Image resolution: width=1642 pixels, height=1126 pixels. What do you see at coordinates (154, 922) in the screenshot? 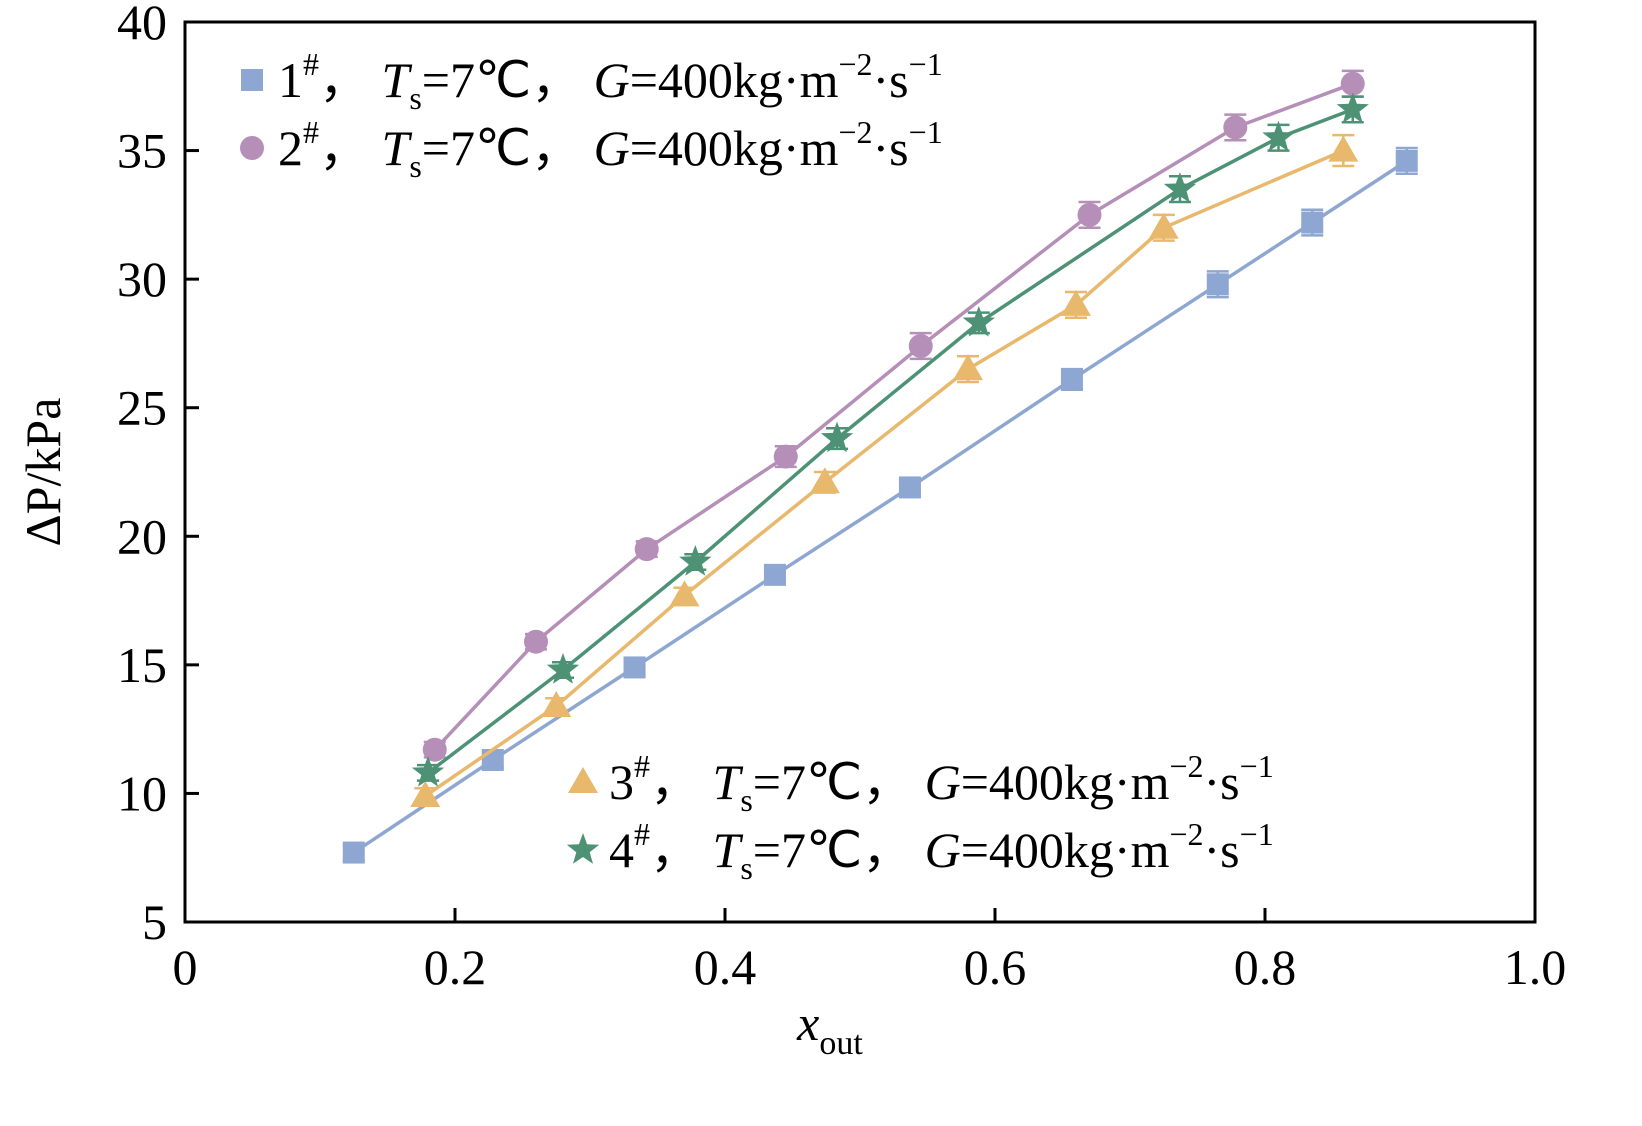
I see `y-tick-label: 5` at bounding box center [154, 922].